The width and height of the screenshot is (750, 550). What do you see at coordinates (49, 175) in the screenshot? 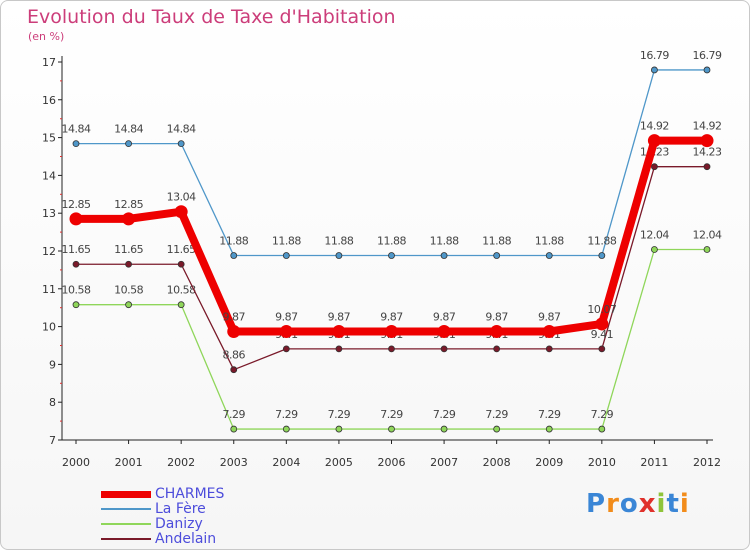
I see `y-tick-label-14: 14` at bounding box center [49, 175].